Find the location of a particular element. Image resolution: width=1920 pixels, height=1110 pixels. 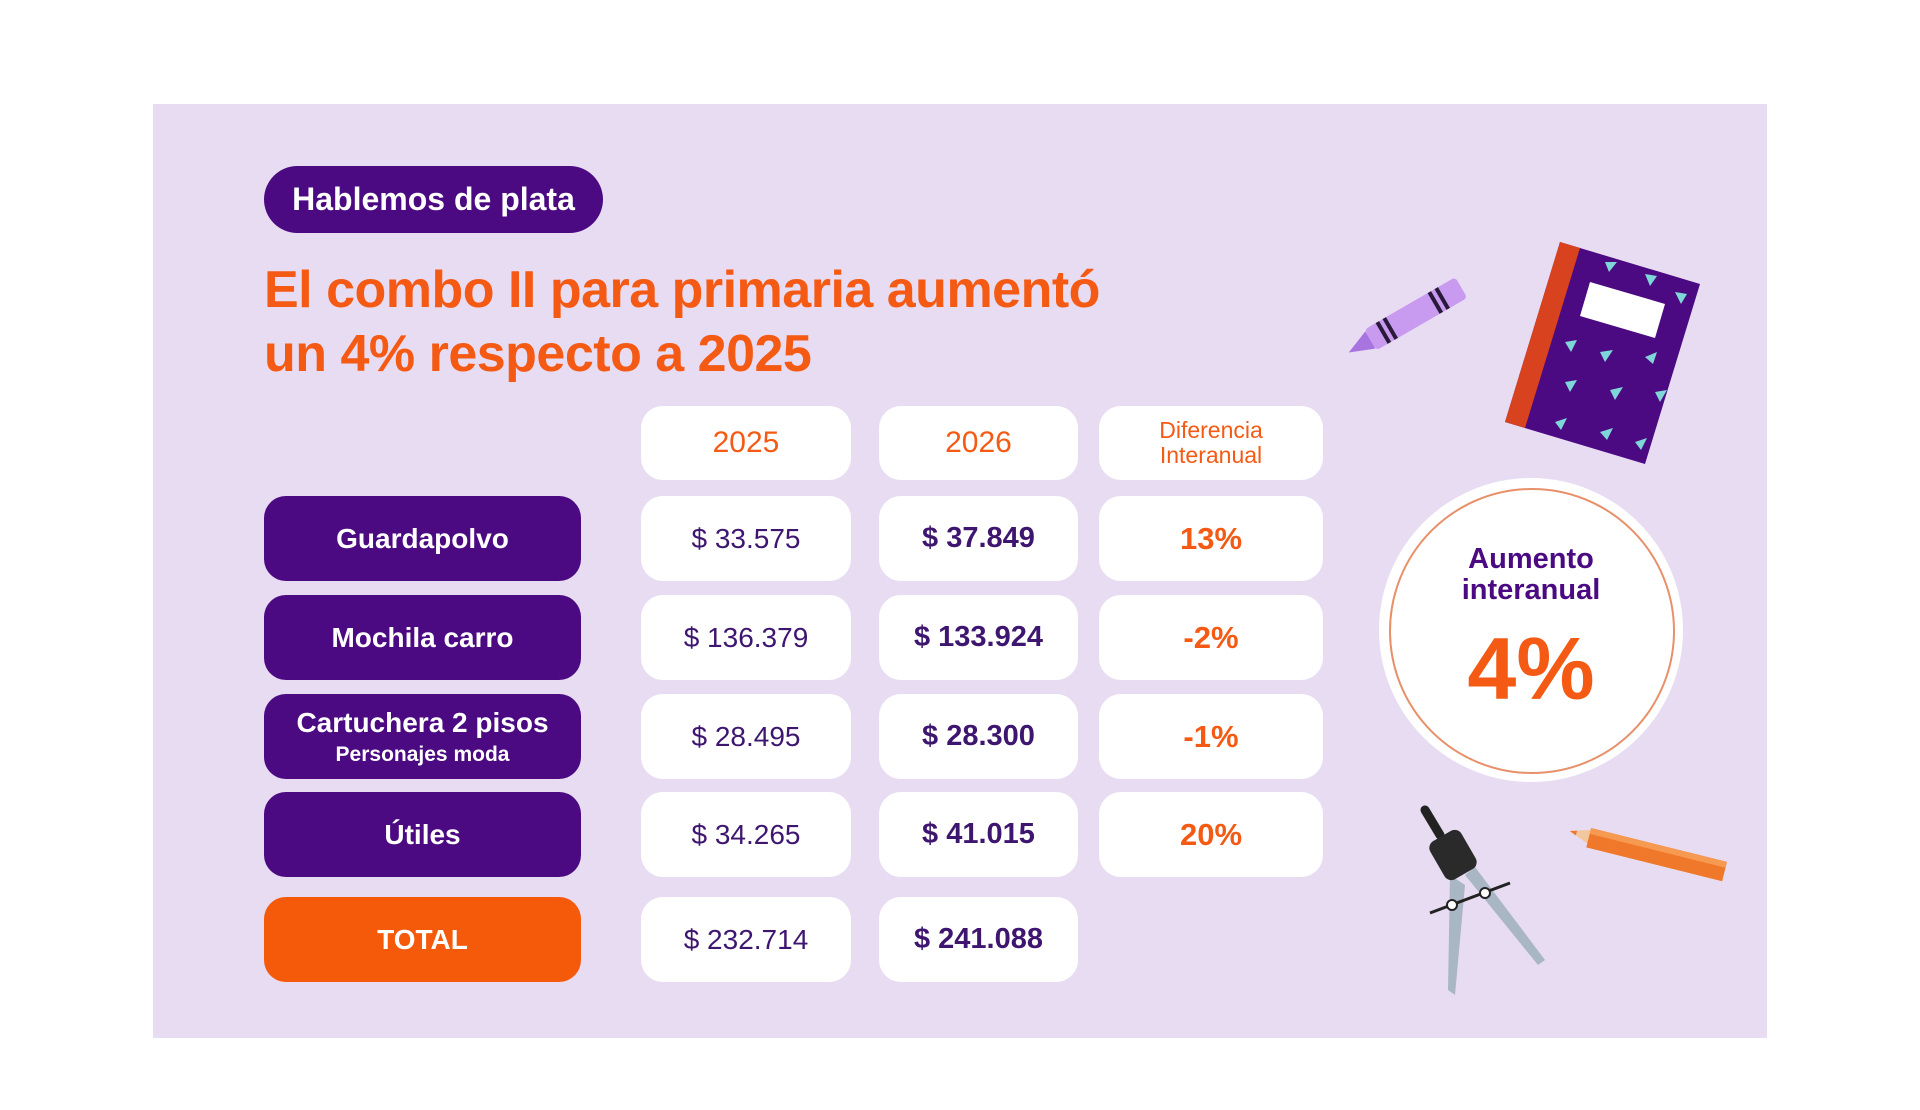

headline-line-1: El combo II para primaria aumentó is located at coordinates (682, 290).